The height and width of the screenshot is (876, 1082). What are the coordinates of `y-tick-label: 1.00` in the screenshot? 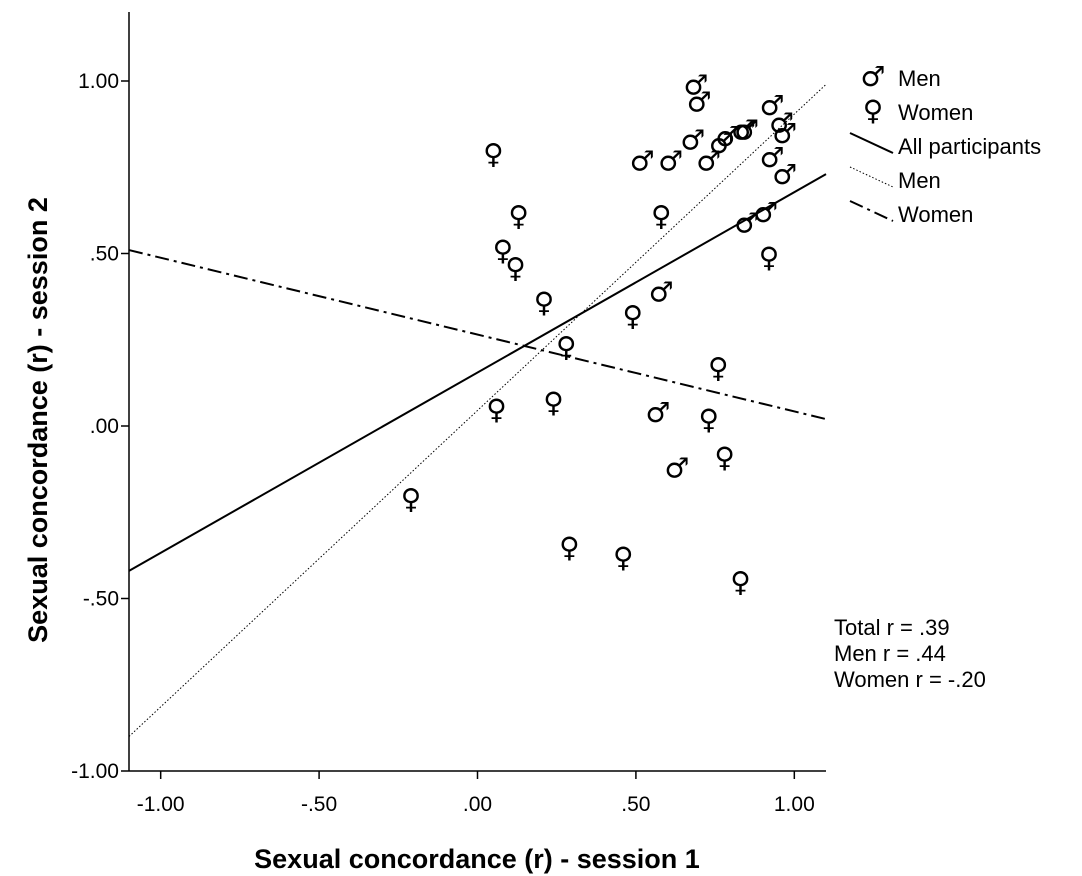 It's located at (98, 81).